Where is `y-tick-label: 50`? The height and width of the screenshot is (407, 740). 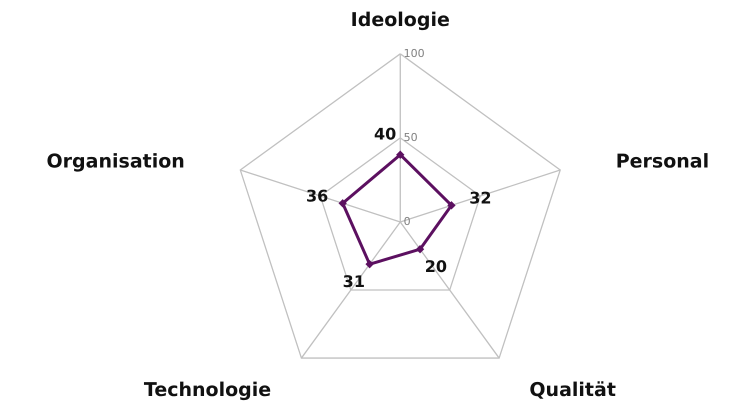 y-tick-label: 50 is located at coordinates (411, 137).